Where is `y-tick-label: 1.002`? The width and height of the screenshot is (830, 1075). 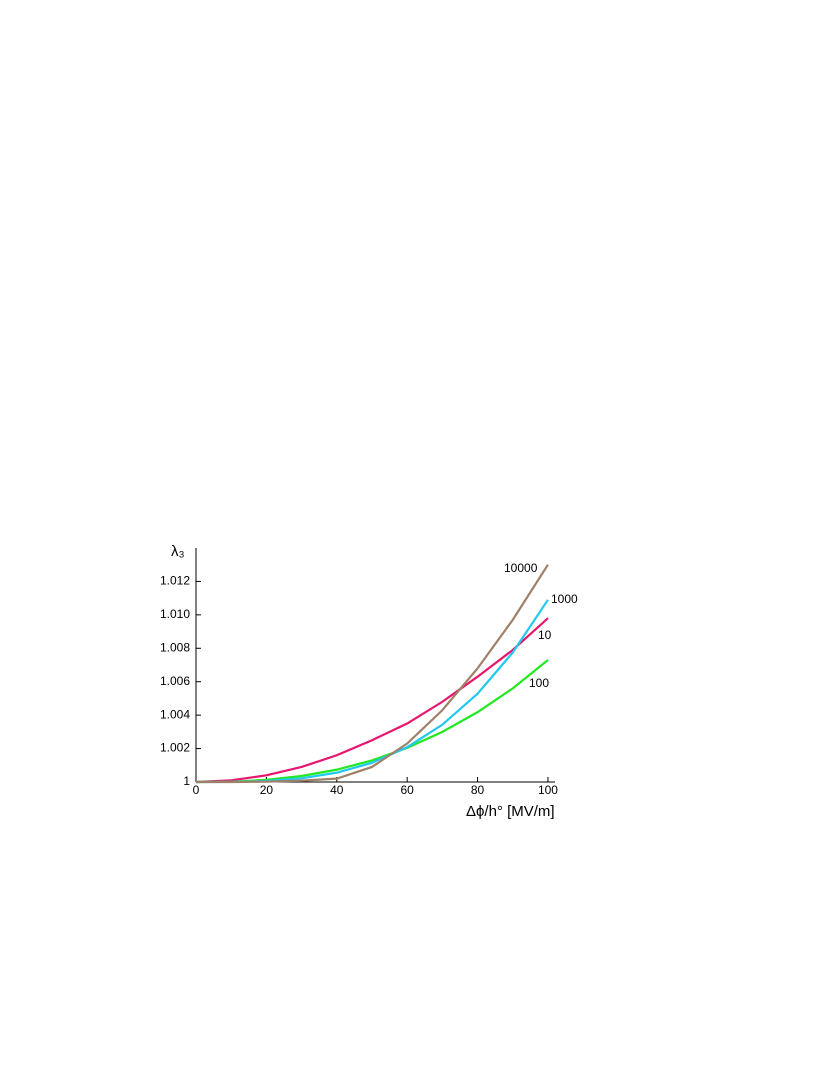
y-tick-label: 1.002 is located at coordinates (175, 748).